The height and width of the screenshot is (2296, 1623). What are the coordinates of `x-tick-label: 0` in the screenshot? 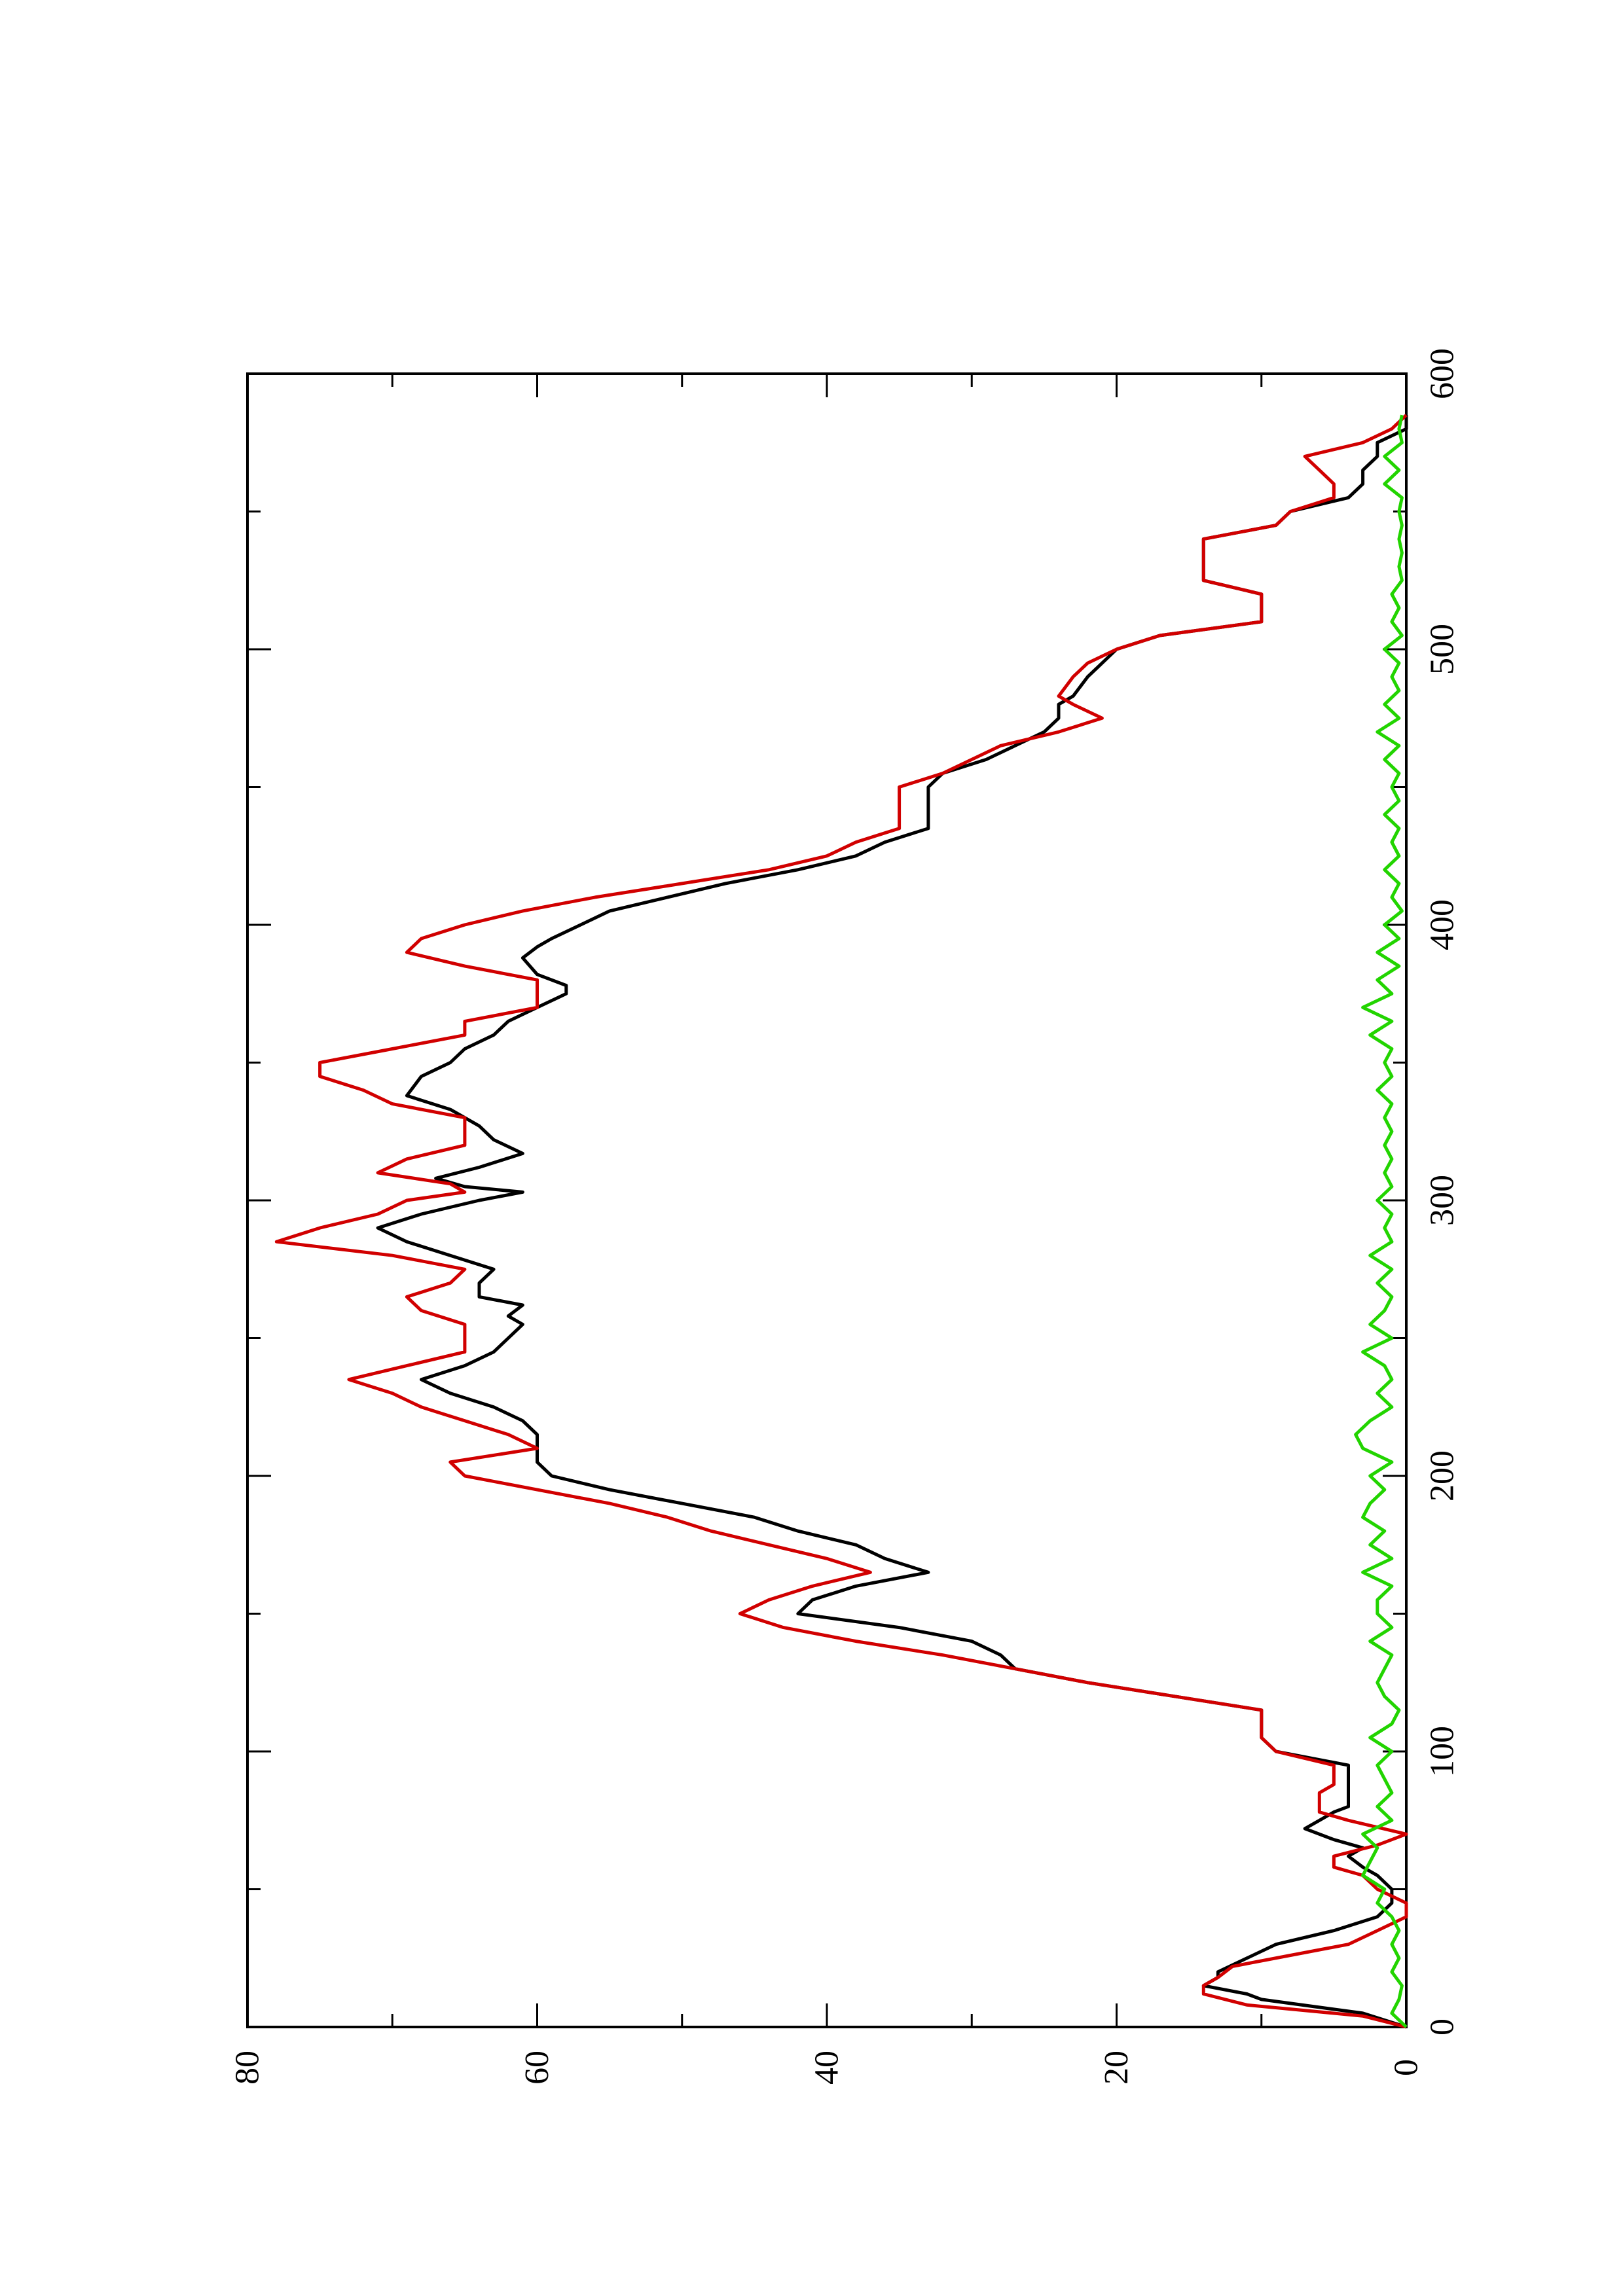 It's located at (1442, 2027).